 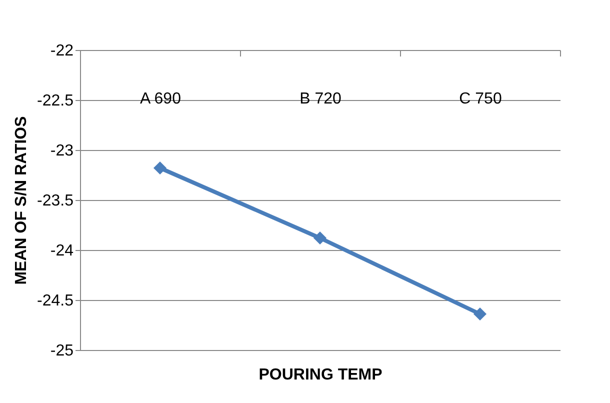 What do you see at coordinates (321, 99) in the screenshot?
I see `x-tick-label: B 720` at bounding box center [321, 99].